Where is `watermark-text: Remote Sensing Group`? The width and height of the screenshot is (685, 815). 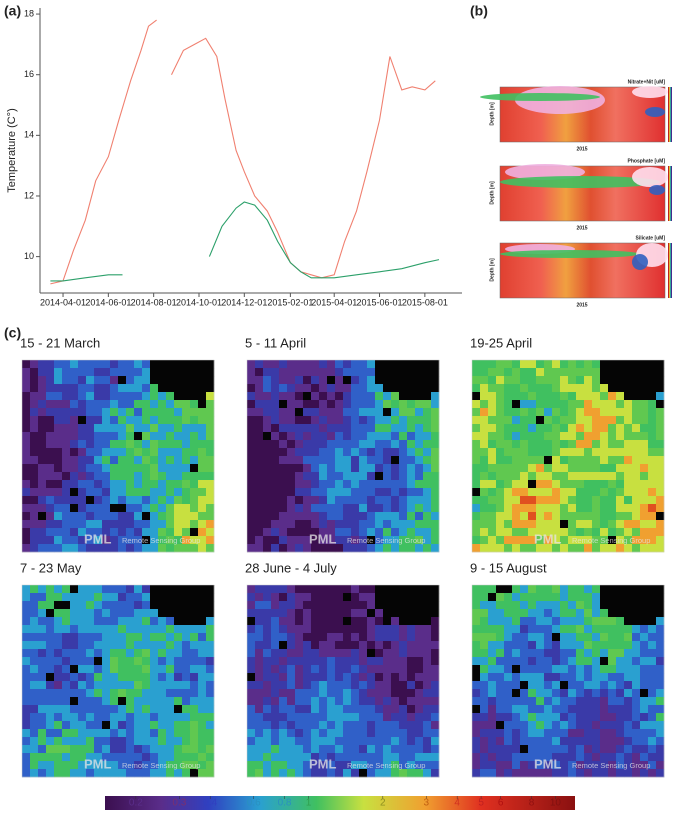 watermark-text: Remote Sensing Group is located at coordinates (386, 765).